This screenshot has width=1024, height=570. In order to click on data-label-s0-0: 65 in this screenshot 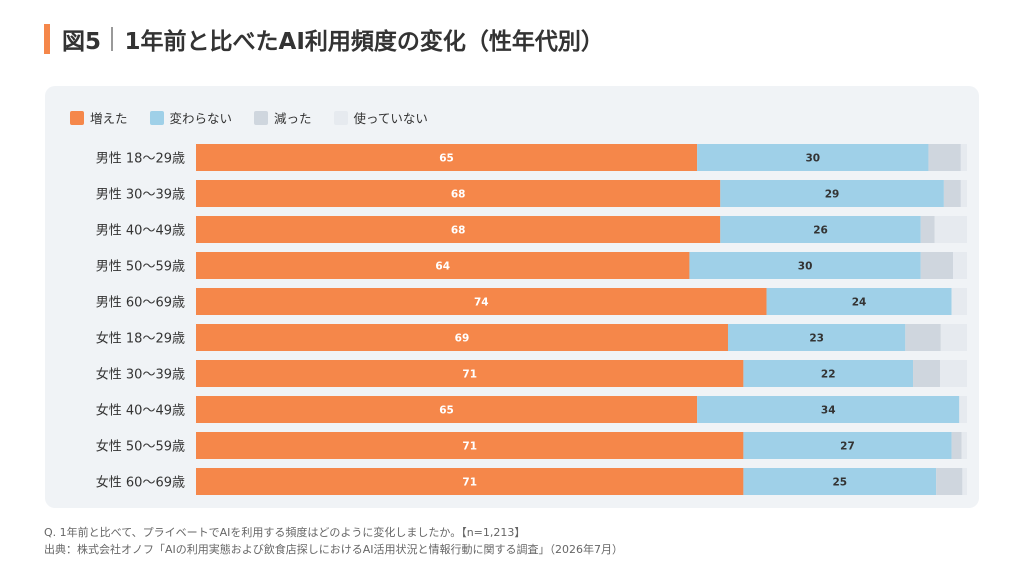, I will do `click(446, 159)`.